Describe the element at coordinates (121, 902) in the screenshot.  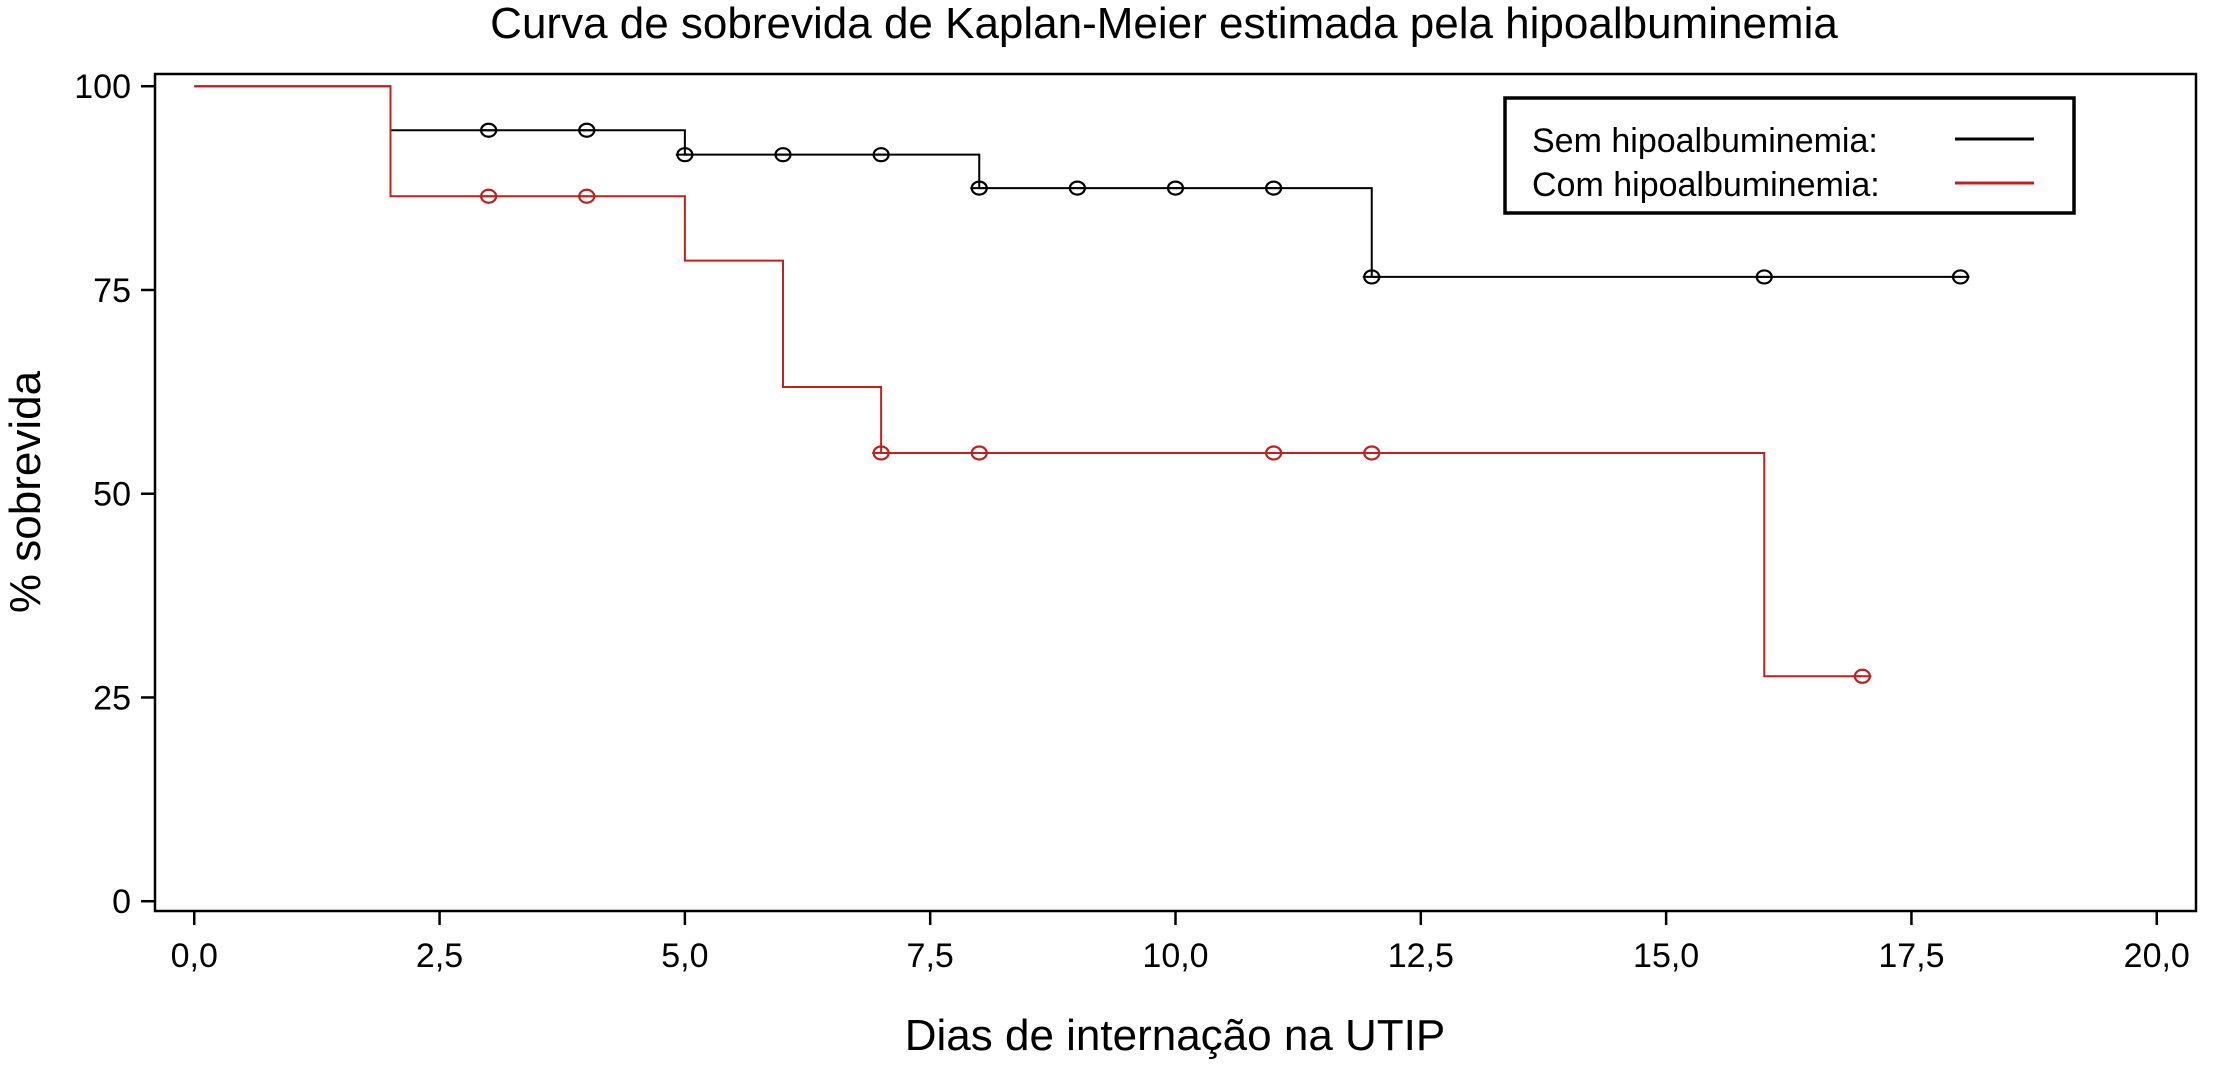
I see `y-tick-label: 0` at that location.